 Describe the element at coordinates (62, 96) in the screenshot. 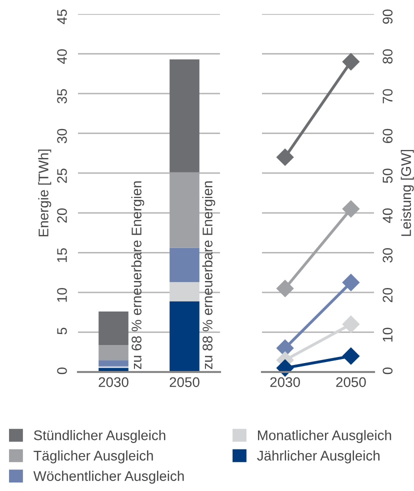

I see `y-tick-label: 35` at that location.